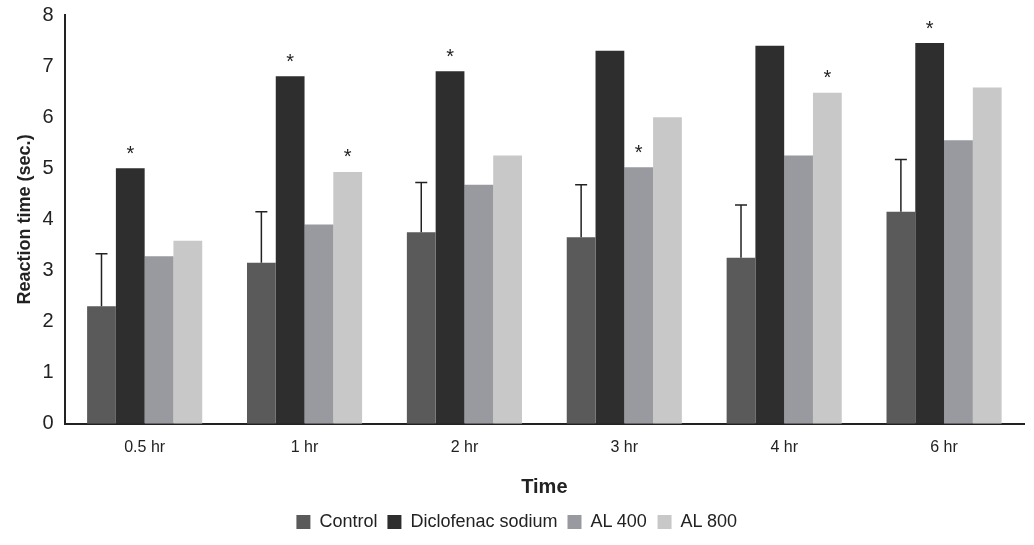 This screenshot has width=1034, height=545. Describe the element at coordinates (464, 446) in the screenshot. I see `x-tick-label: 2 hr` at that location.